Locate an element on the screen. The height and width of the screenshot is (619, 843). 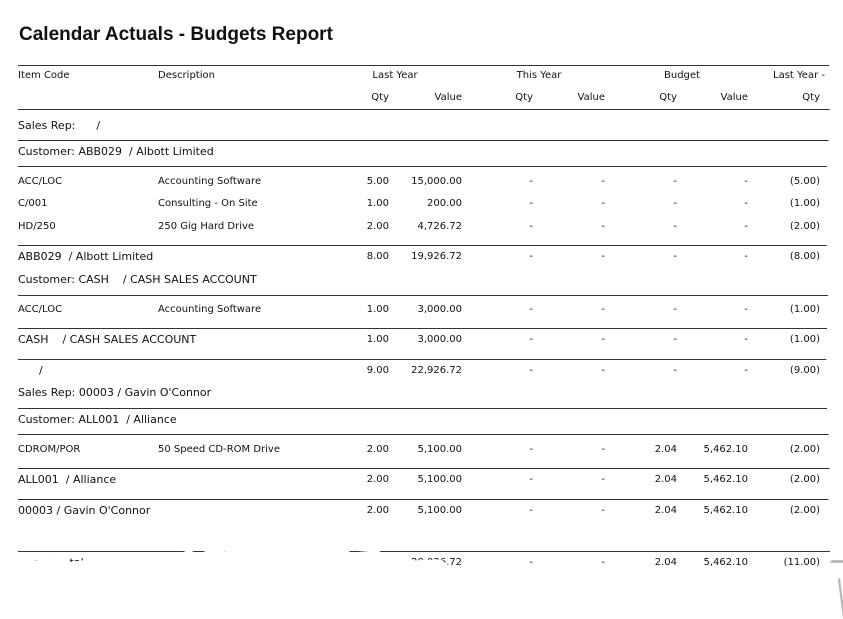
amount-cell: (9.00) is located at coordinates (804, 370).